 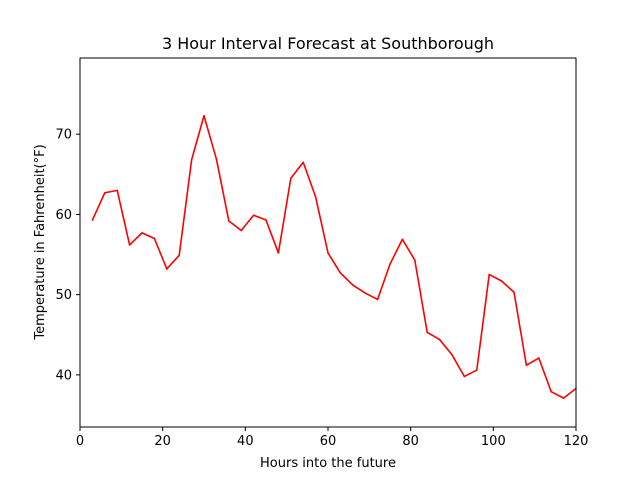 I want to click on chart-title: 3 Hour Interval Forecast at Southborough, so click(x=328, y=43).